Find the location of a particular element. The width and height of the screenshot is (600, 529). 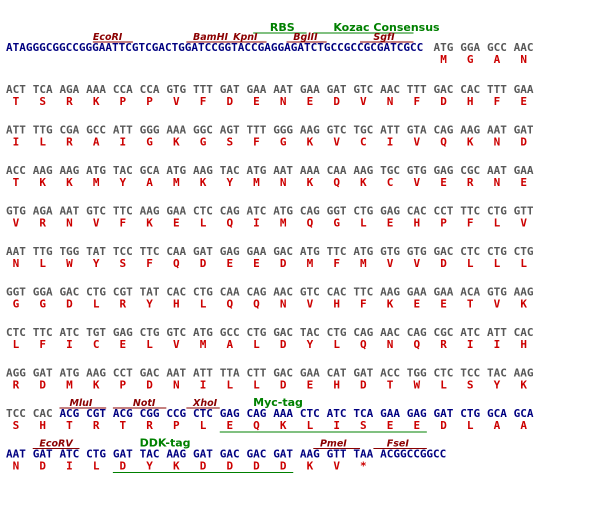

codon: TAC is located at coordinates (150, 454).